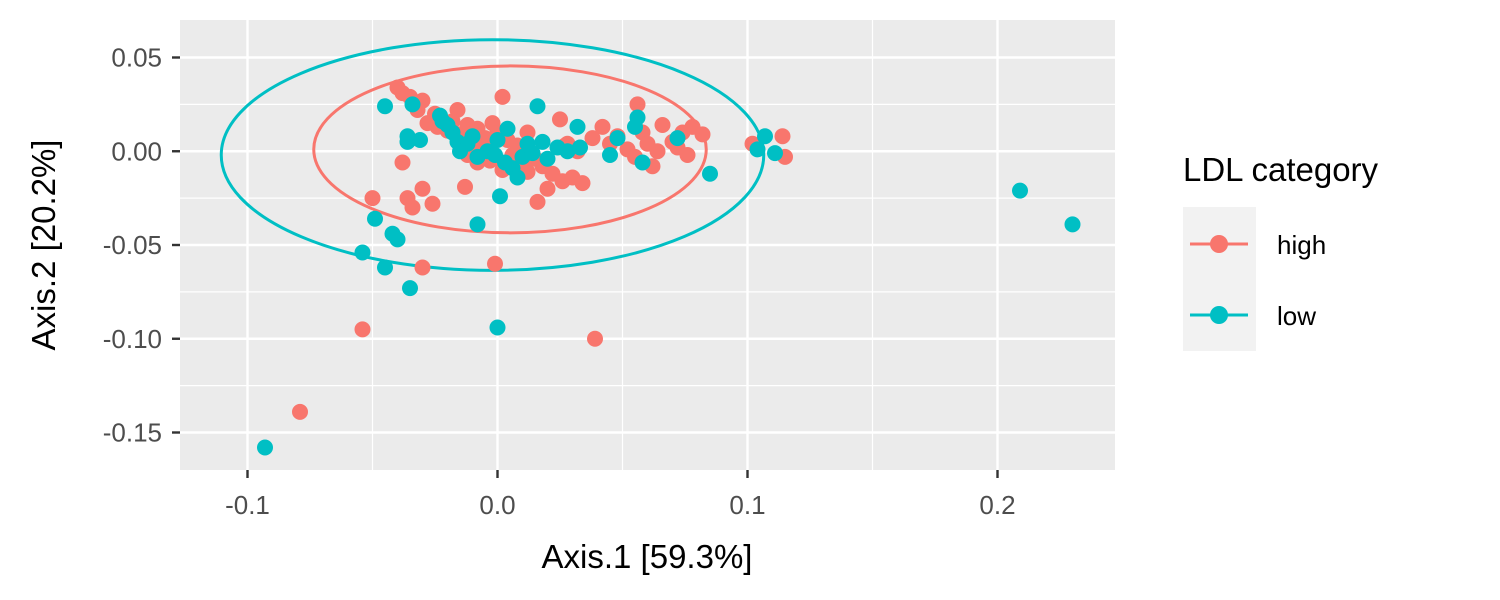 This screenshot has width=1500, height=600. Describe the element at coordinates (43, 245) in the screenshot. I see `y-axis-title: Axis.2 [20.2%]` at that location.